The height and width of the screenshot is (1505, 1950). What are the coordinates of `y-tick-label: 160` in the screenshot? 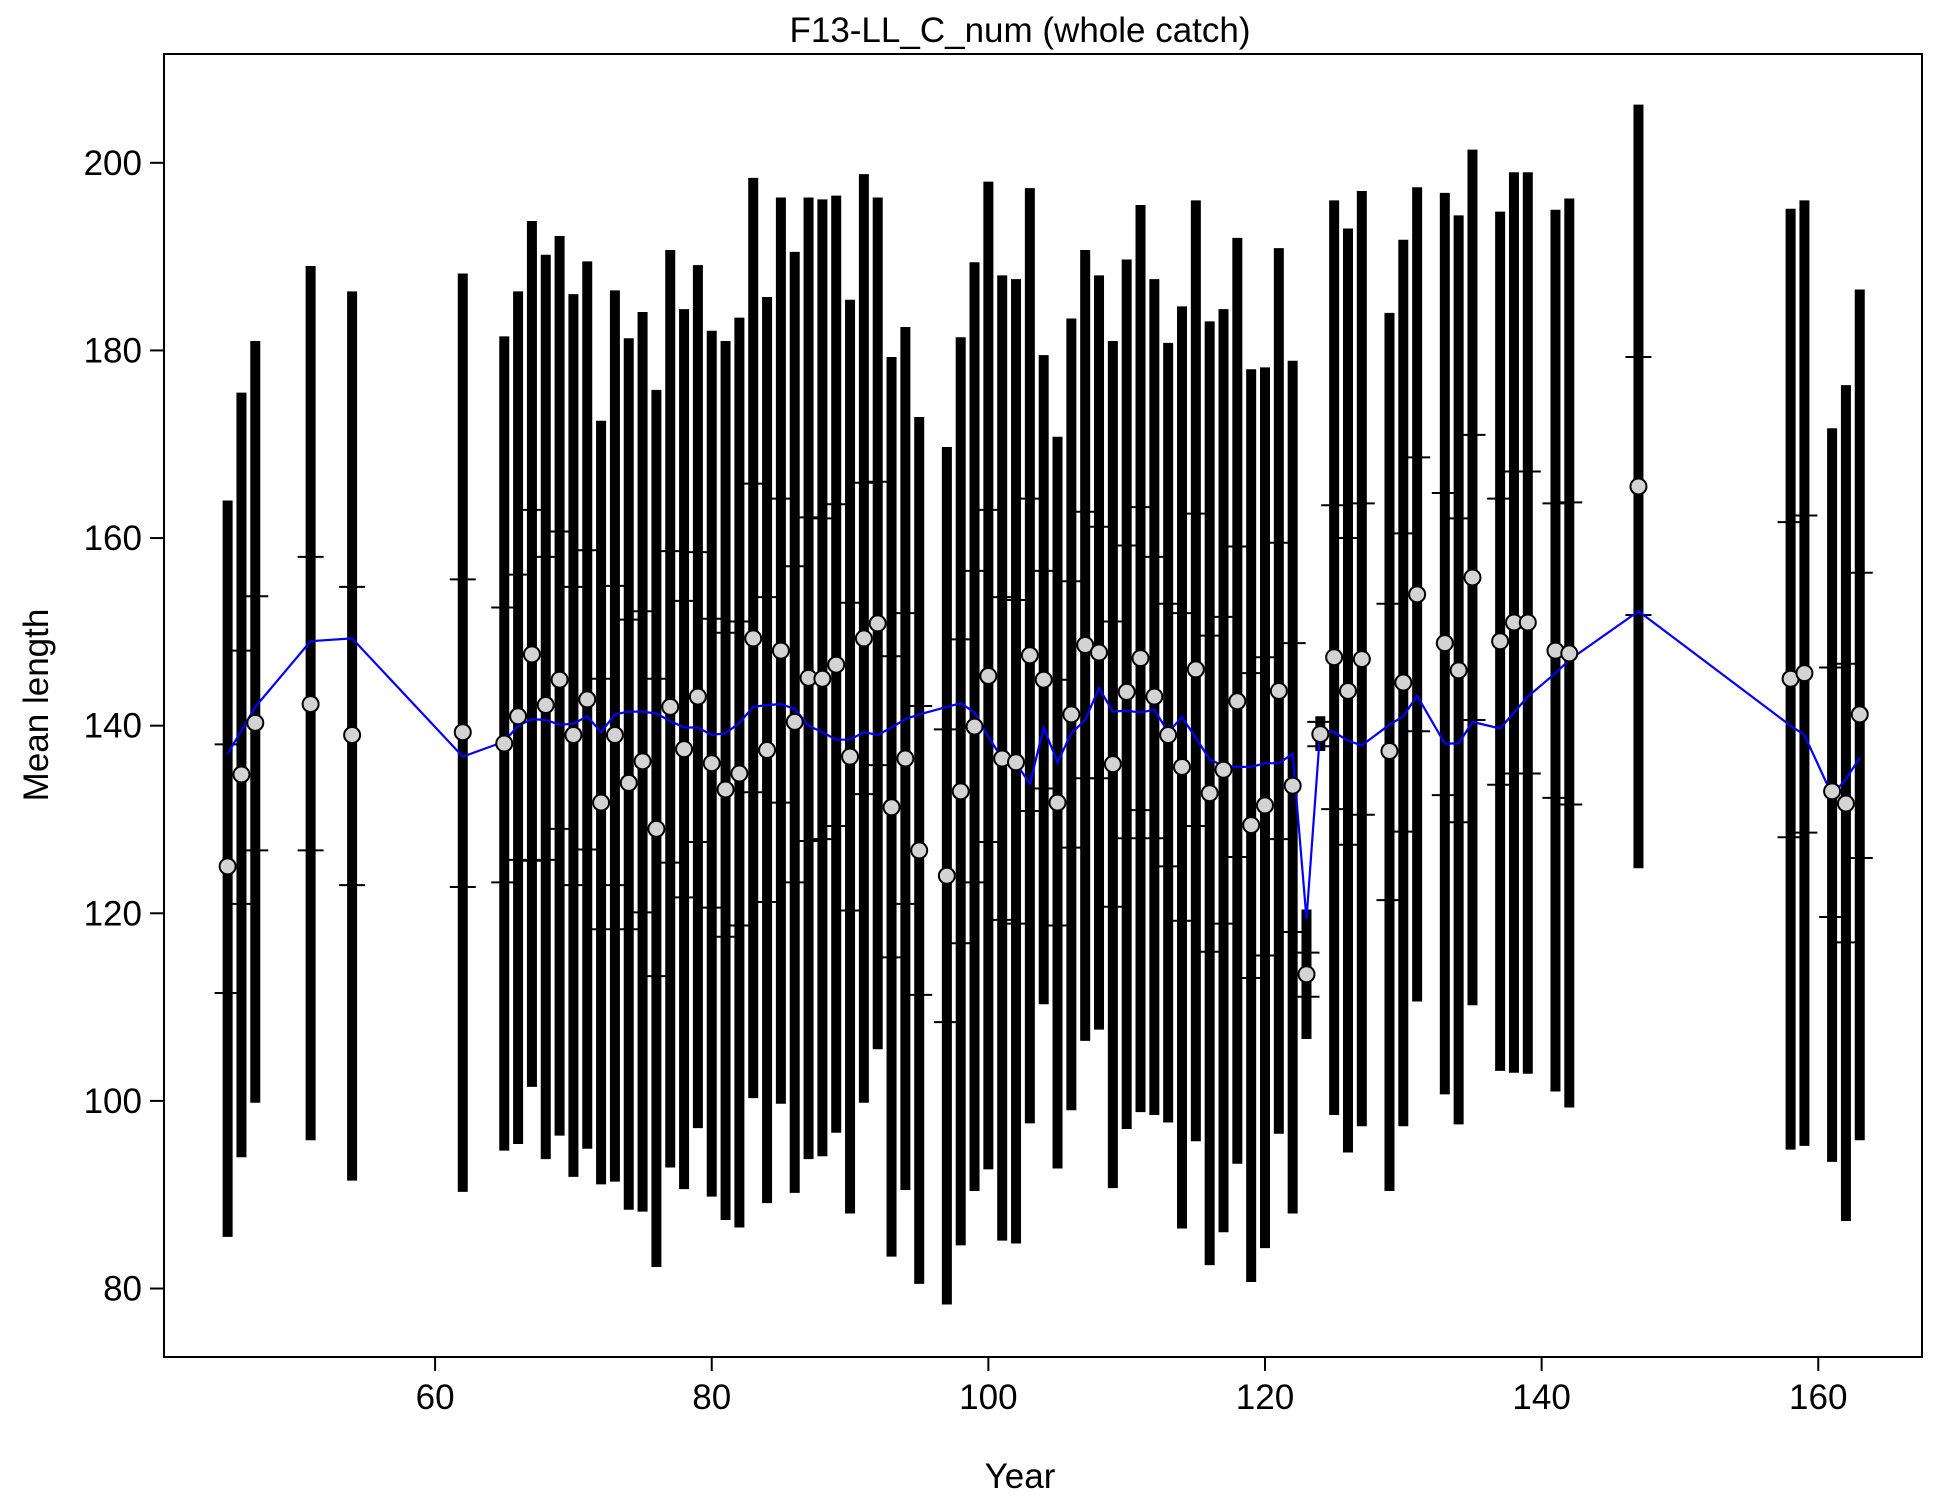 It's located at (113, 538).